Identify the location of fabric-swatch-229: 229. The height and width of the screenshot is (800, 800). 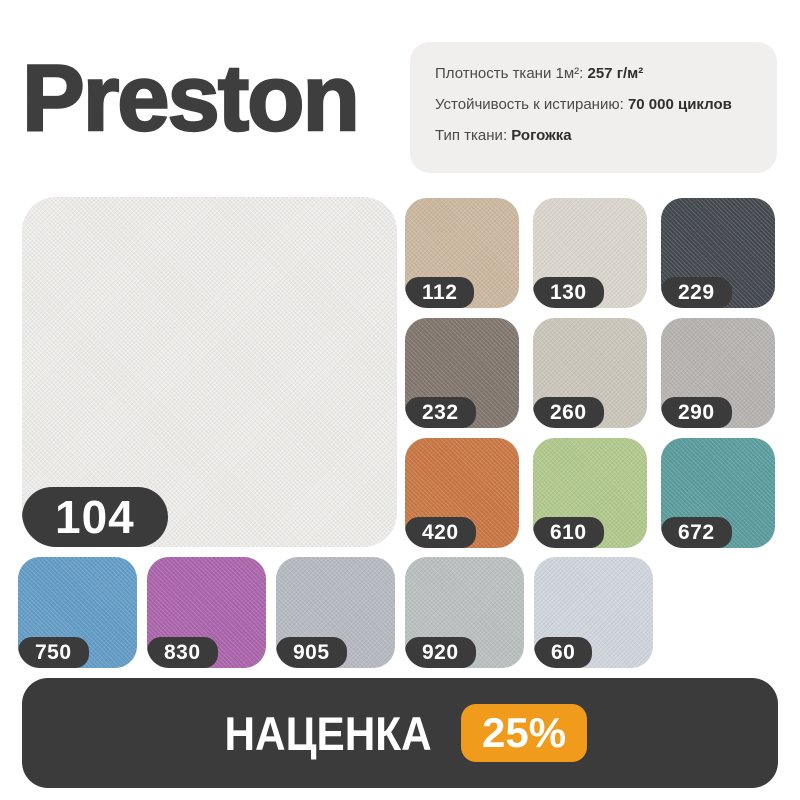
(718, 253).